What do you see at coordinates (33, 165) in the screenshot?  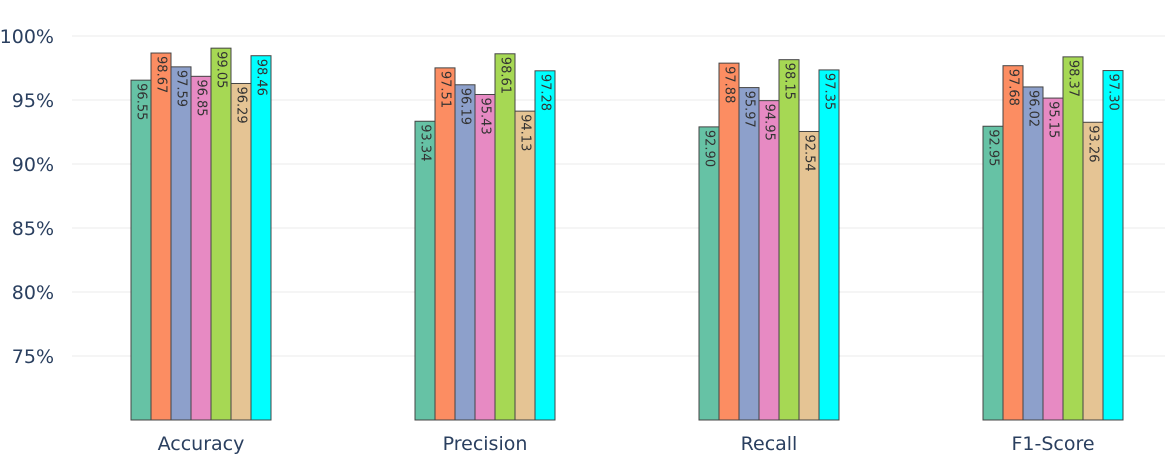 I see `y-tick-label: 90%` at bounding box center [33, 165].